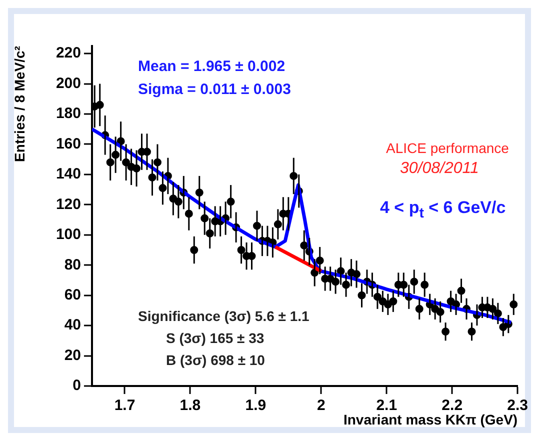 This screenshot has height=441, width=539. Describe the element at coordinates (214, 89) in the screenshot. I see `annotation: Sigma = 0.011 ± 0.003` at that location.